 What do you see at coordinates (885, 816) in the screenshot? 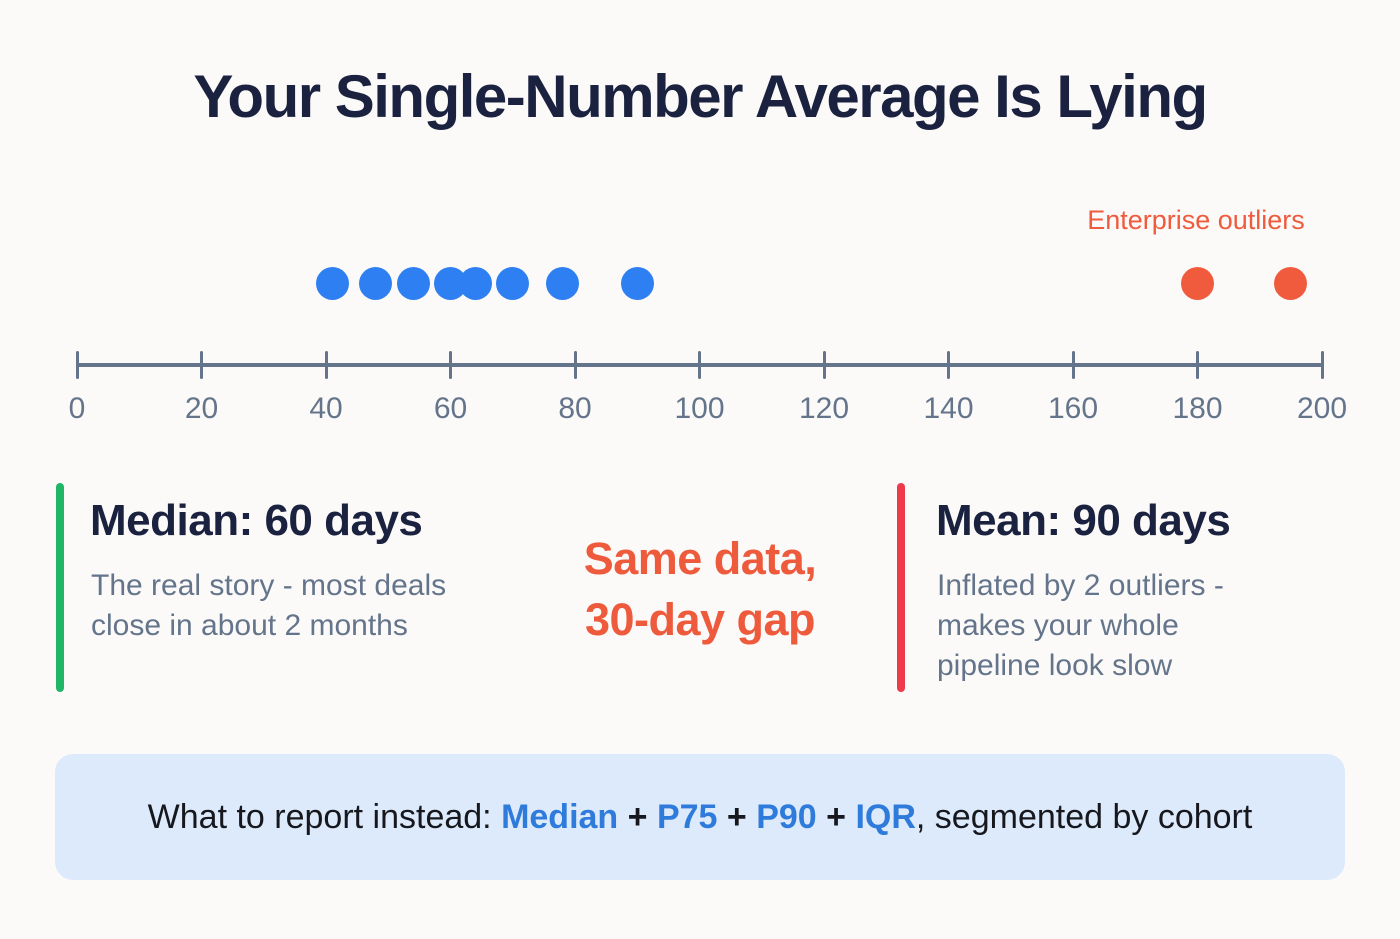
I see `footer-segment: IQR` at bounding box center [885, 816].